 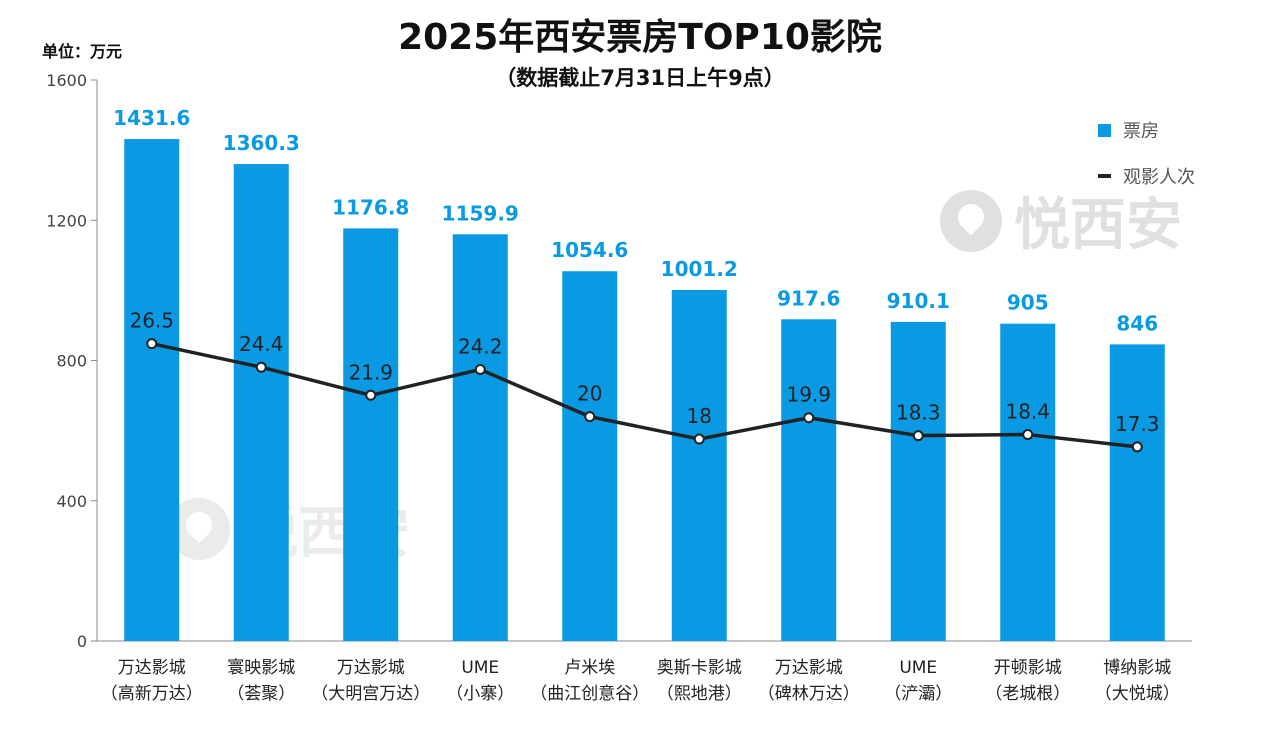 I want to click on watermark-logo-icon, so click(x=971, y=220).